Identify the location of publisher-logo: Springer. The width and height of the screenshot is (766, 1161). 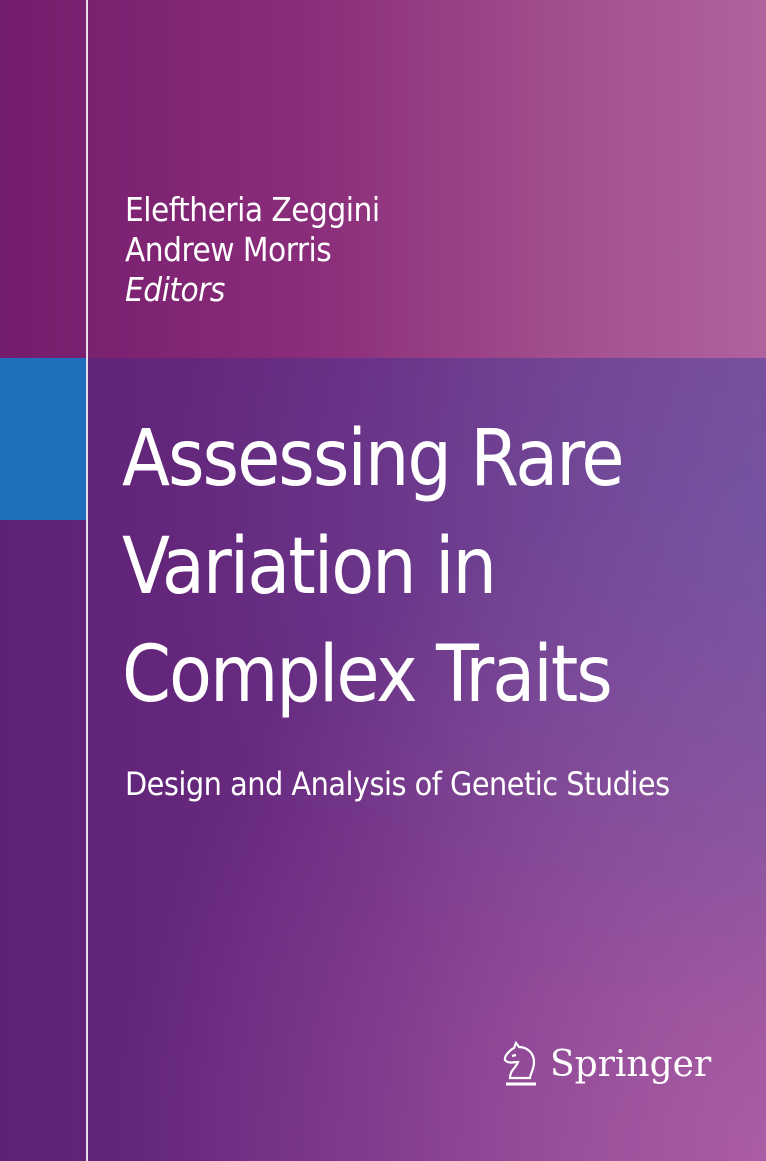
(605, 1064).